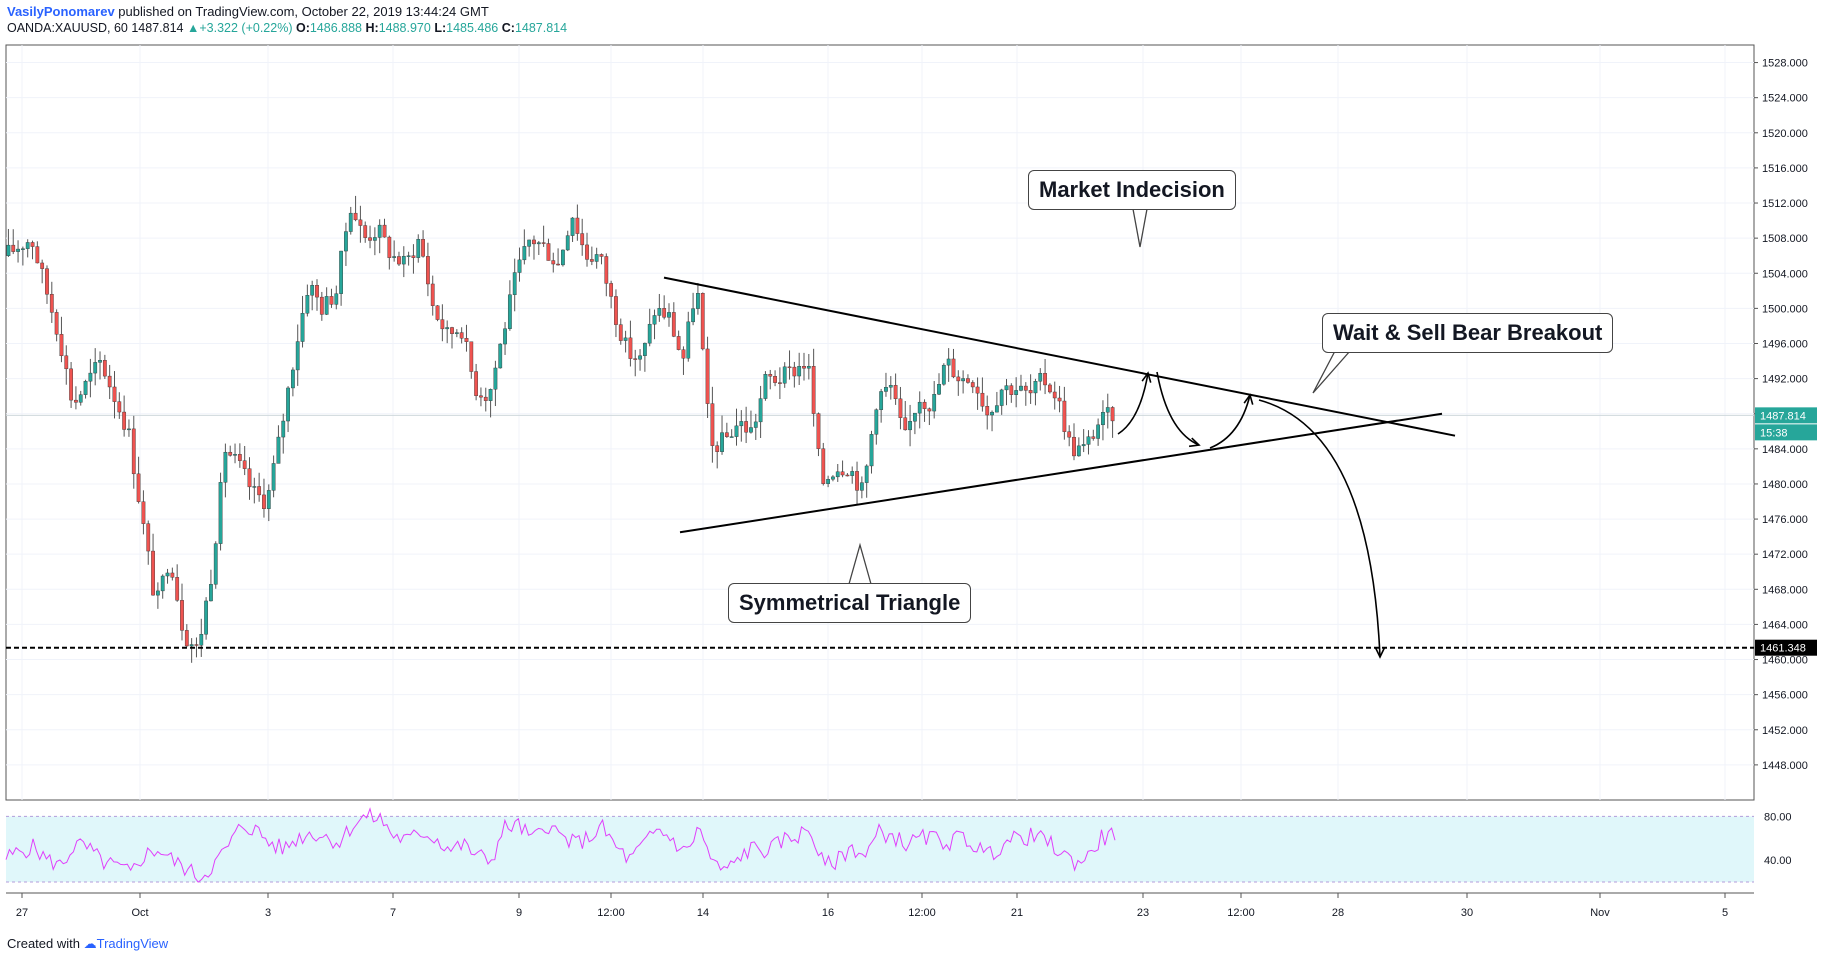  I want to click on wait-sell-callout: Wait & Sell Bear Breakout, so click(1468, 333).